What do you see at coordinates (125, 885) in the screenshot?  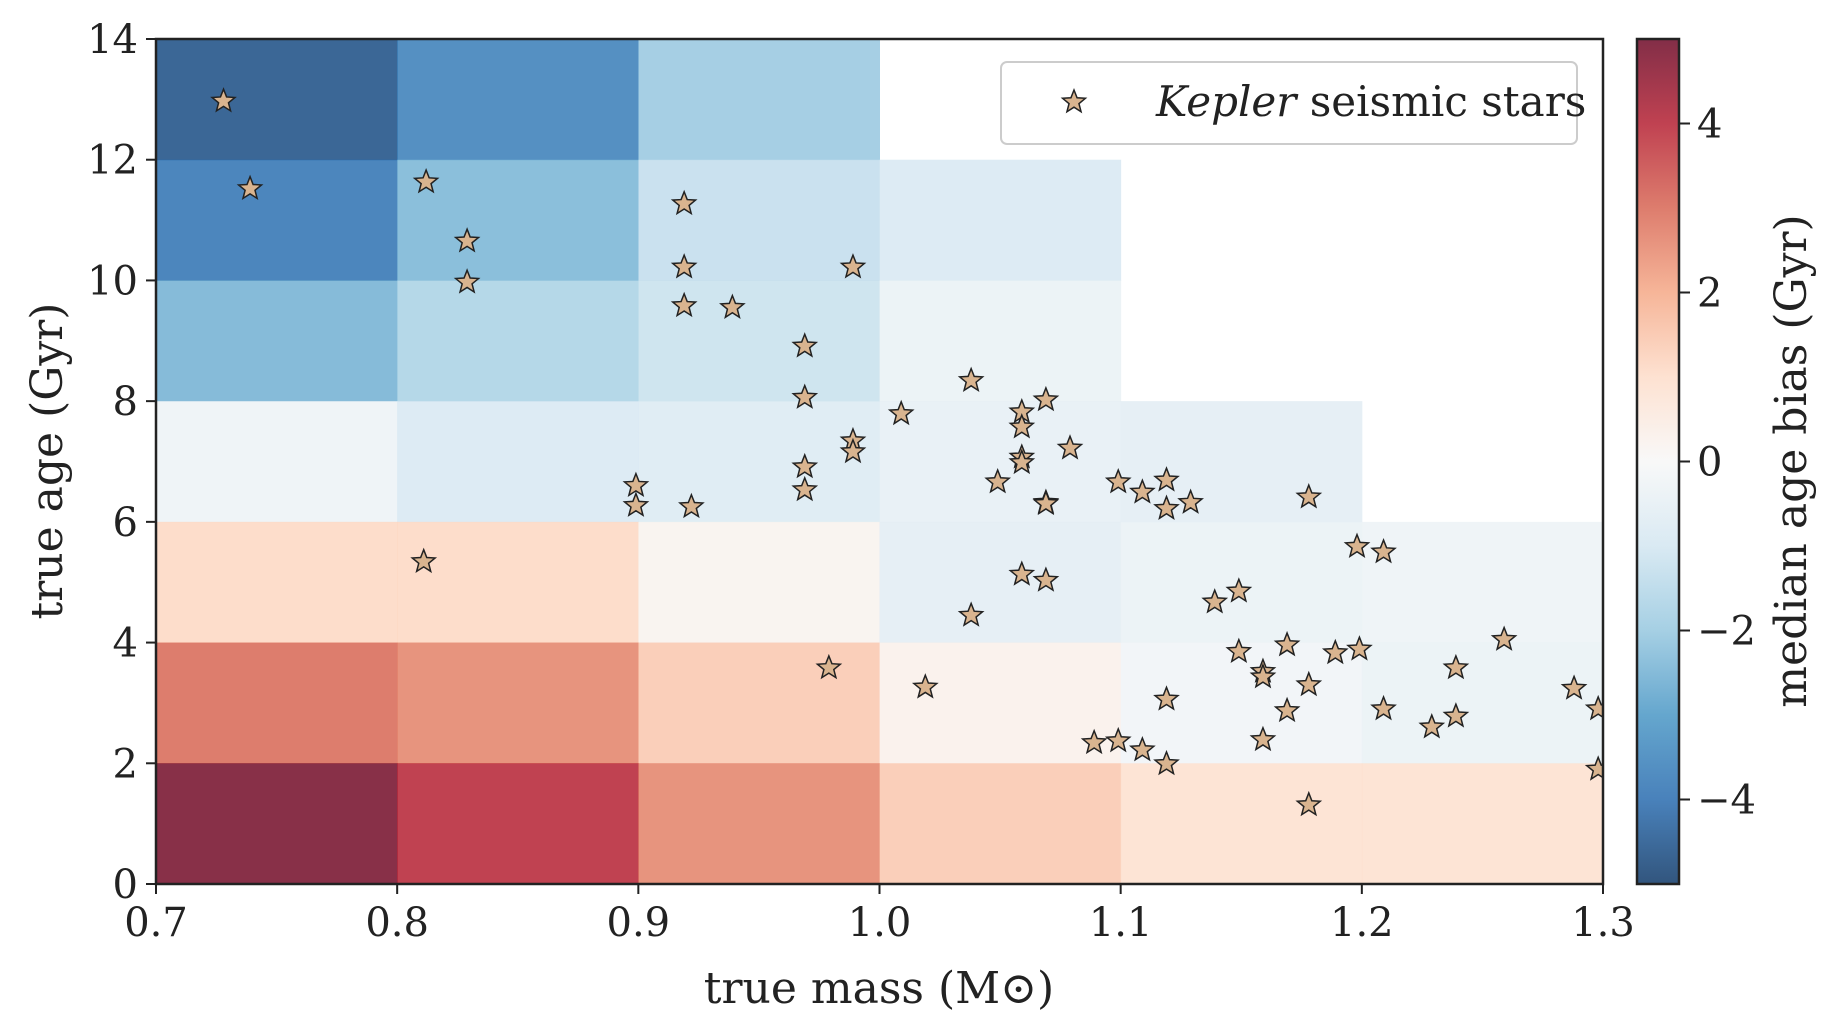 I see `y-tick-label: 0` at bounding box center [125, 885].